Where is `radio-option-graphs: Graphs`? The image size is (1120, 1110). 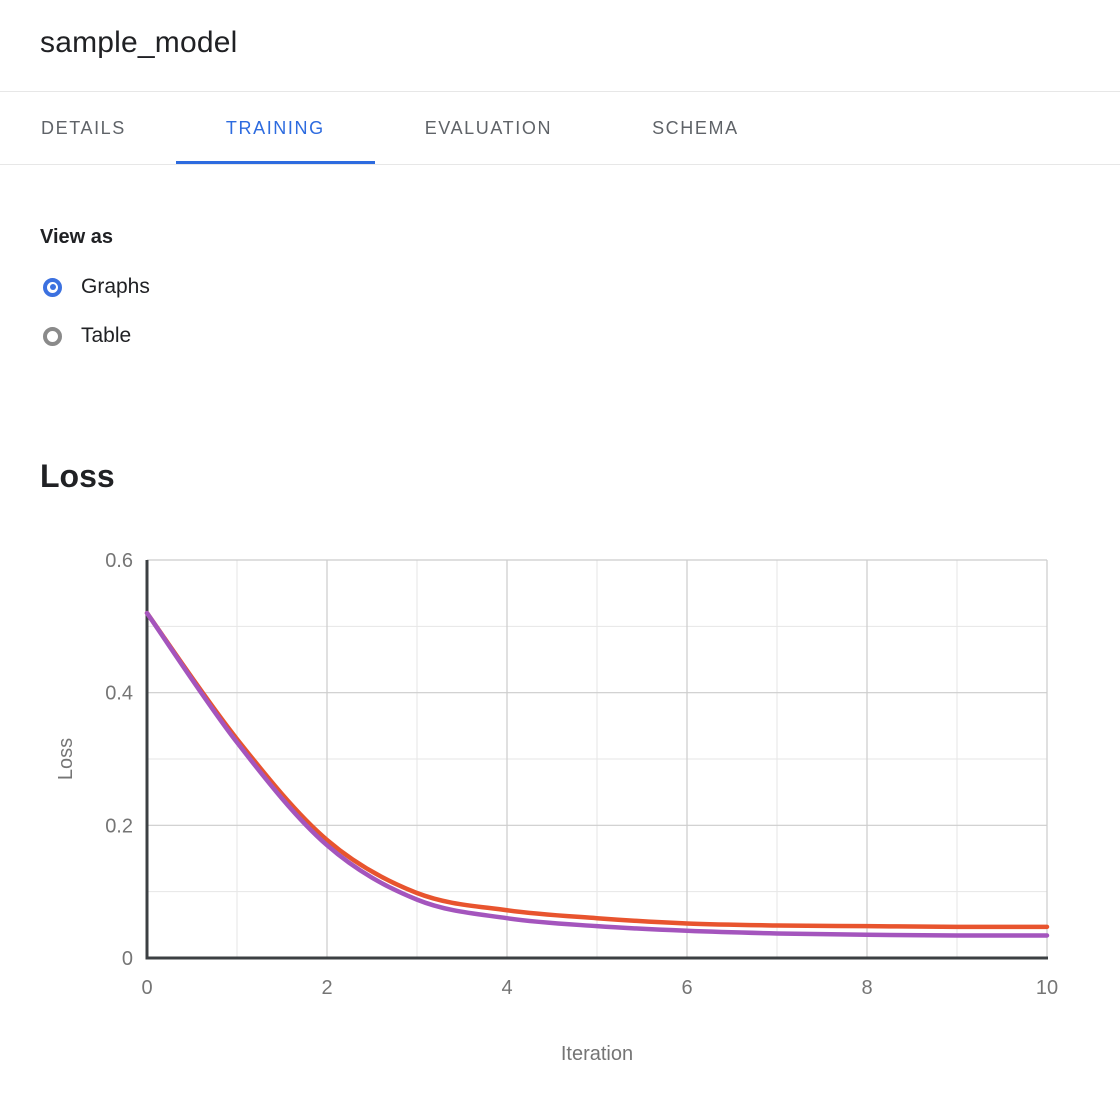 radio-option-graphs: Graphs is located at coordinates (581, 287).